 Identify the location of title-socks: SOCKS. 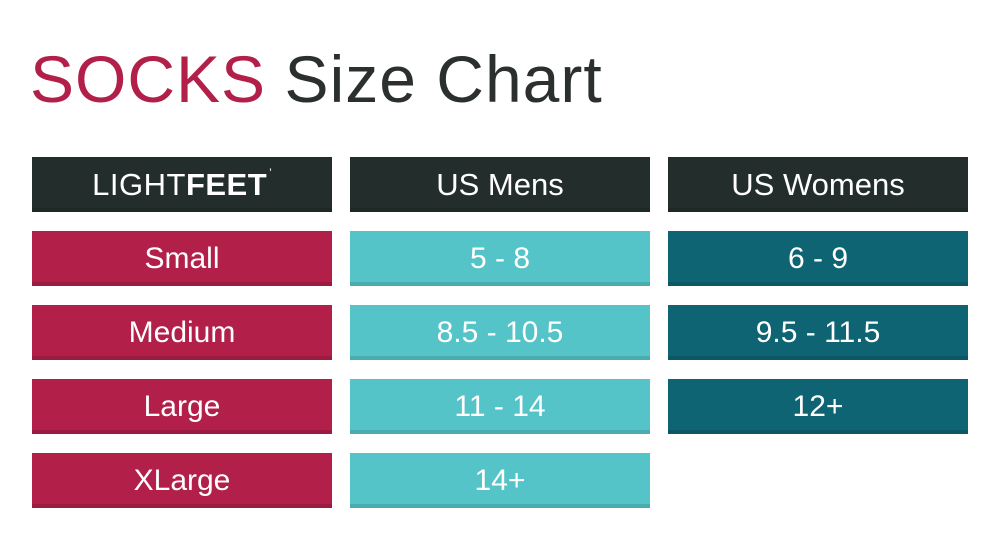
(148, 79).